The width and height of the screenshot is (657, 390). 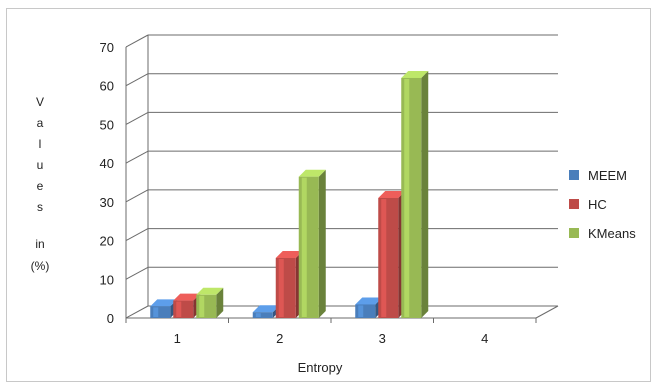 I want to click on y-tick-labels: 0 10 20 30 40 50 60 70, so click(x=107, y=183).